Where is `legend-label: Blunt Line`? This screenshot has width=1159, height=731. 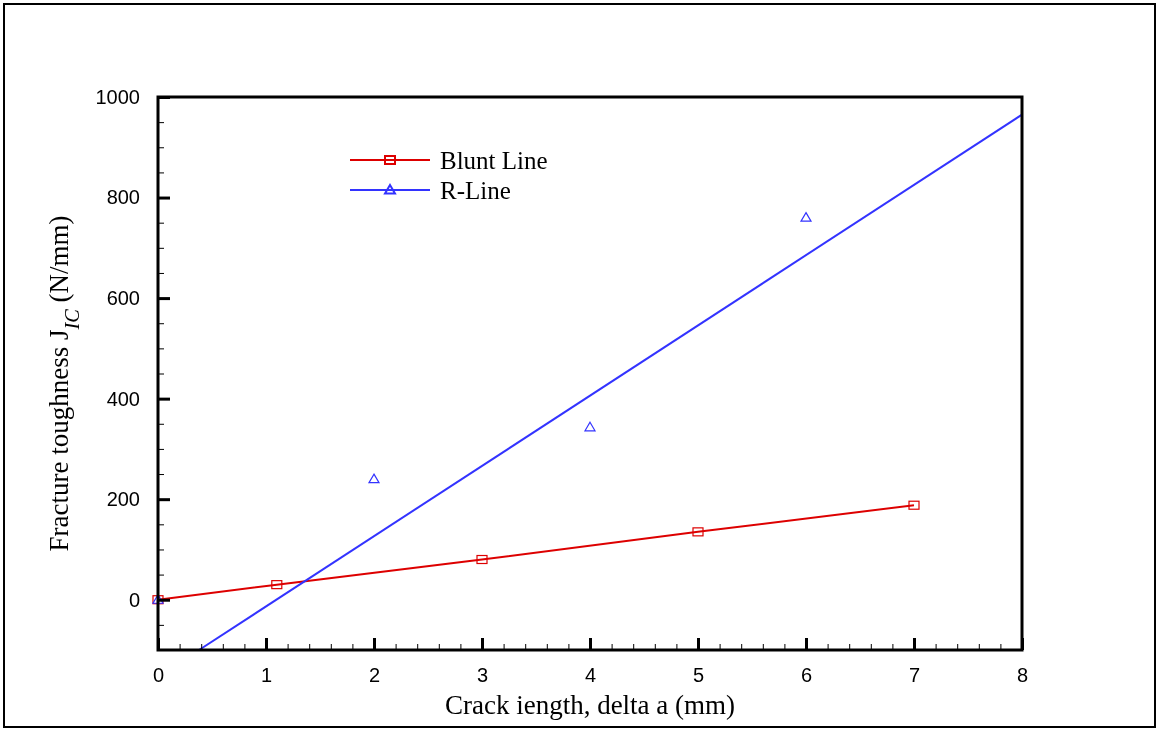
legend-label: Blunt Line is located at coordinates (494, 160).